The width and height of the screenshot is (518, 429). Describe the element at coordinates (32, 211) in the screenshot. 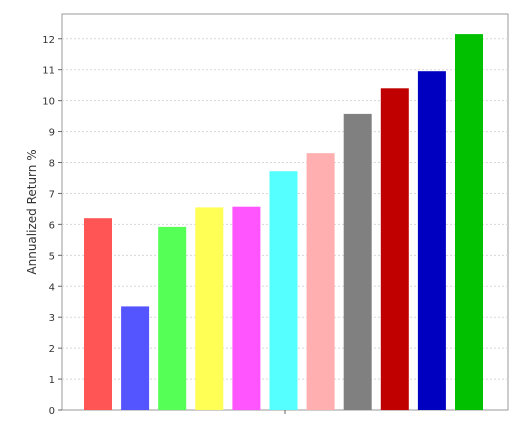

I see `y-axis-label: Annualized Return %` at that location.